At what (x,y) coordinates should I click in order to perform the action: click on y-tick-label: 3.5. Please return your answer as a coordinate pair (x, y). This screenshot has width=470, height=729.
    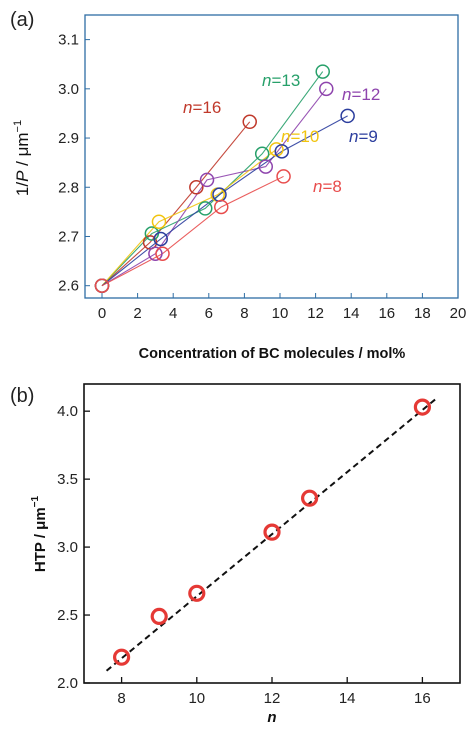
    Looking at the image, I should click on (67, 479).